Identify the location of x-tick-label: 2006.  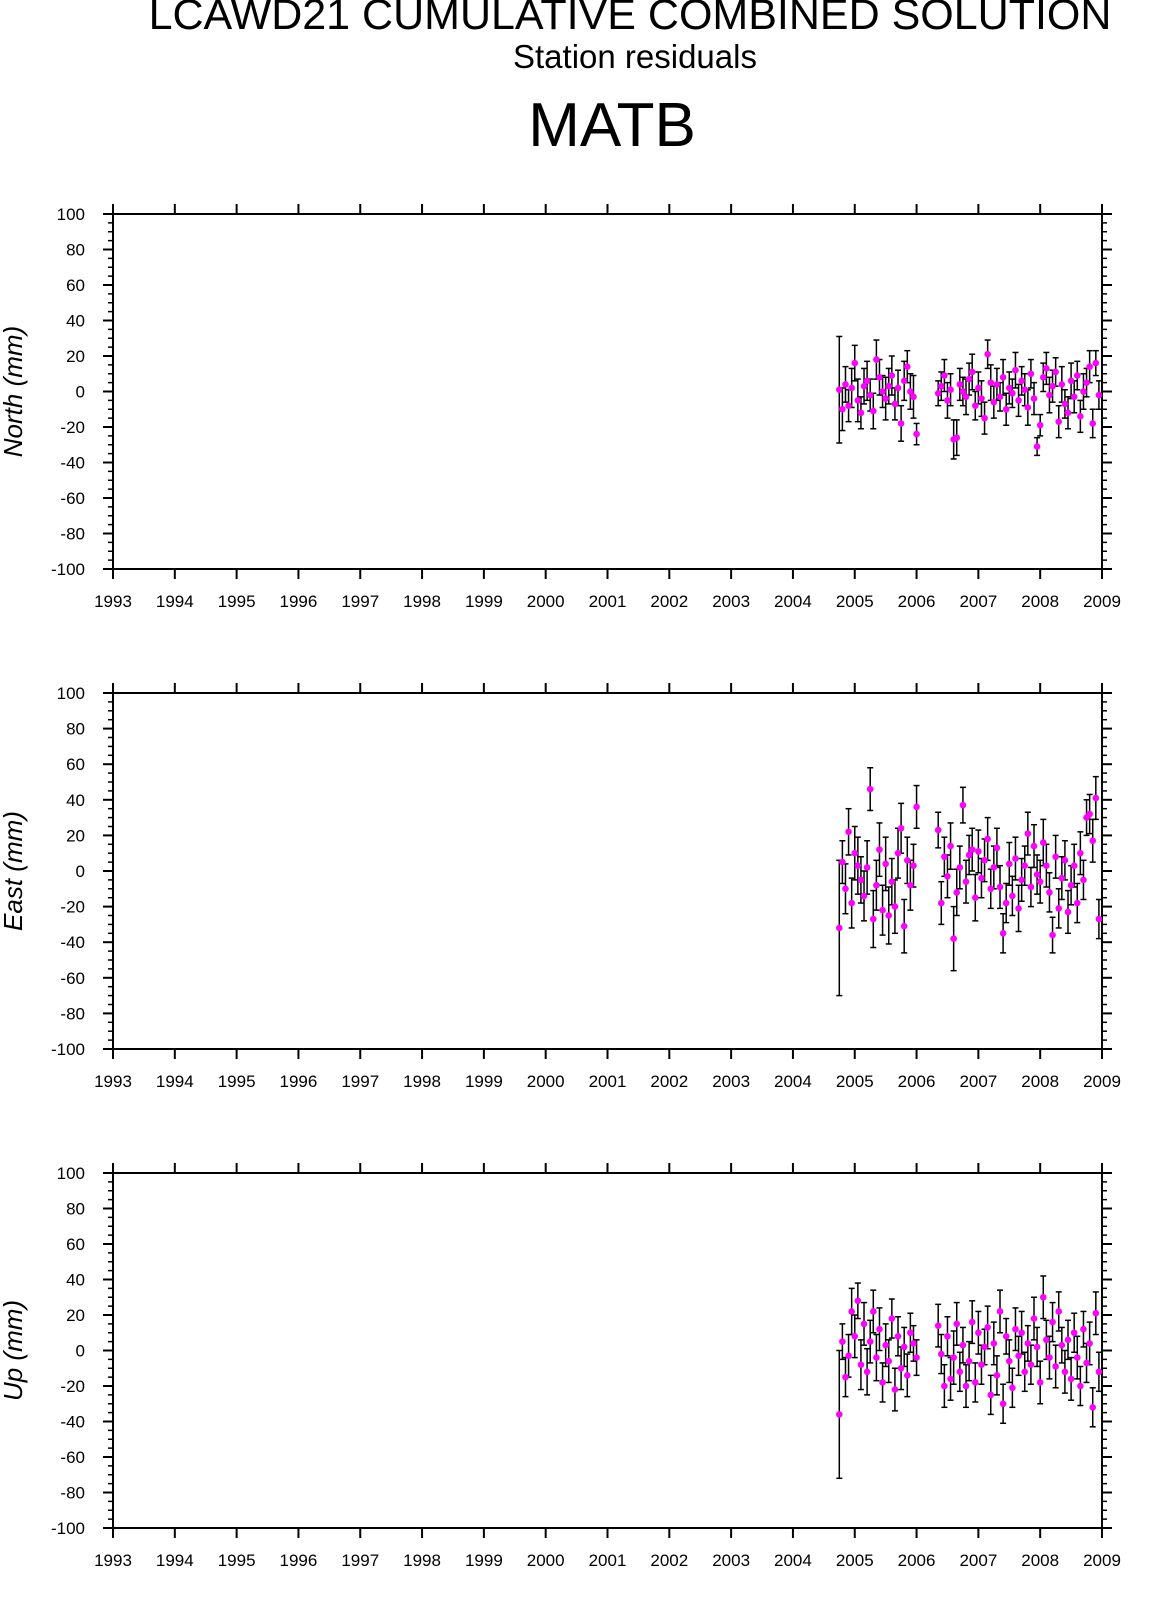
(917, 1081).